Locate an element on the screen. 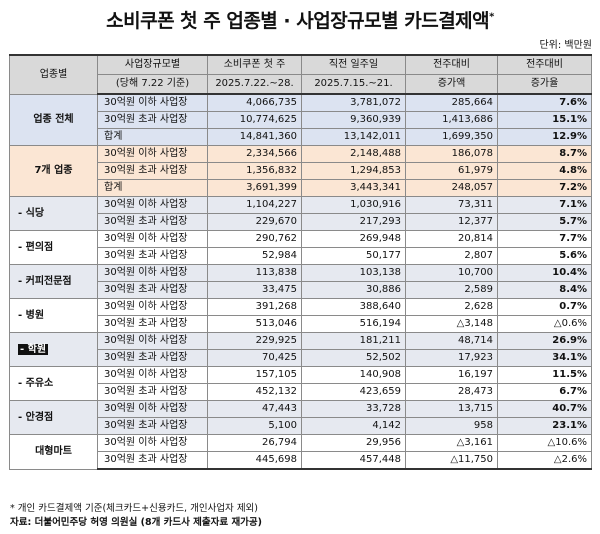 The width and height of the screenshot is (600, 534). increase-cell: 12,377 is located at coordinates (451, 222).